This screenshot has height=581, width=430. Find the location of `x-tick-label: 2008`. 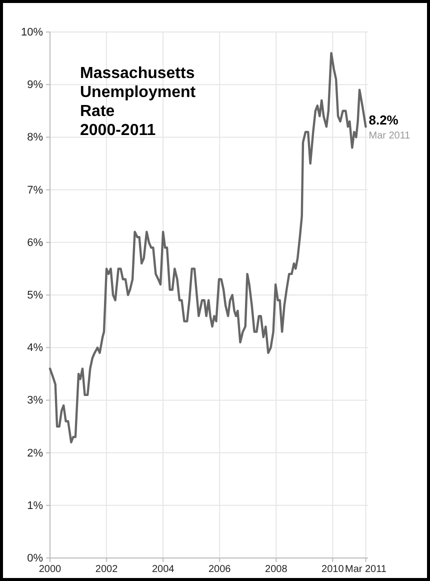

x-tick-label: 2008 is located at coordinates (276, 570).